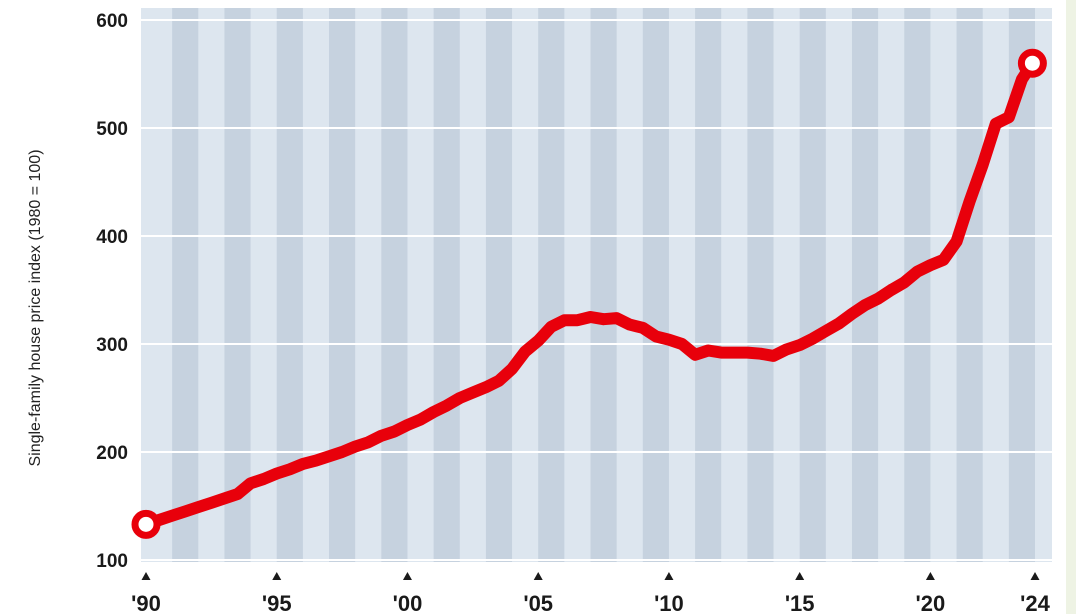 The height and width of the screenshot is (614, 1076). What do you see at coordinates (591, 593) in the screenshot?
I see `x-axis: '90 '95 '00 '05 '10 '15 '20 '24` at bounding box center [591, 593].